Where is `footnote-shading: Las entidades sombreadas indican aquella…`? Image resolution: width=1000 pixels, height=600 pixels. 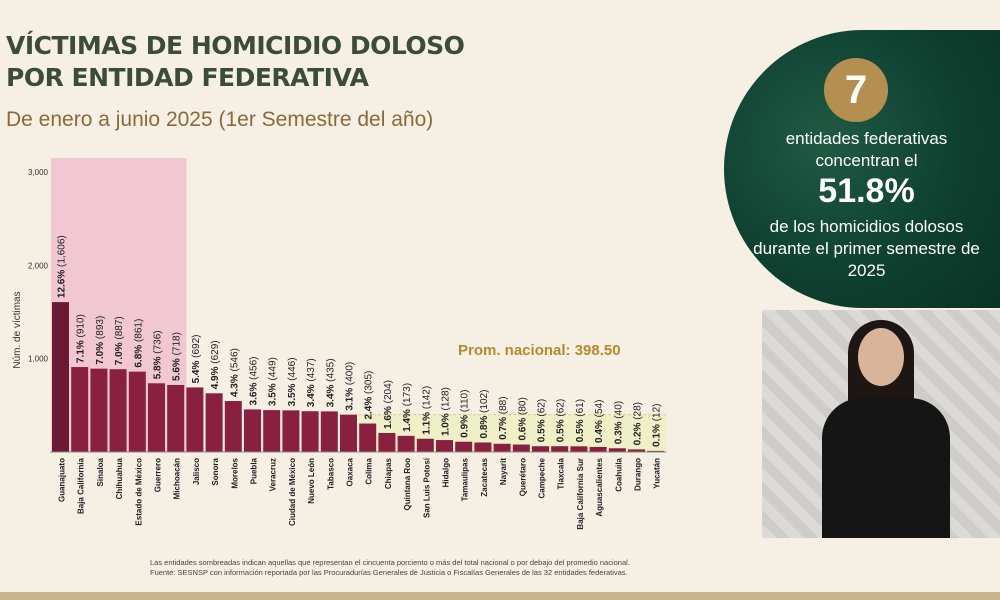
footnote-shading: Las entidades sombreadas indican aquella… is located at coordinates (390, 562).